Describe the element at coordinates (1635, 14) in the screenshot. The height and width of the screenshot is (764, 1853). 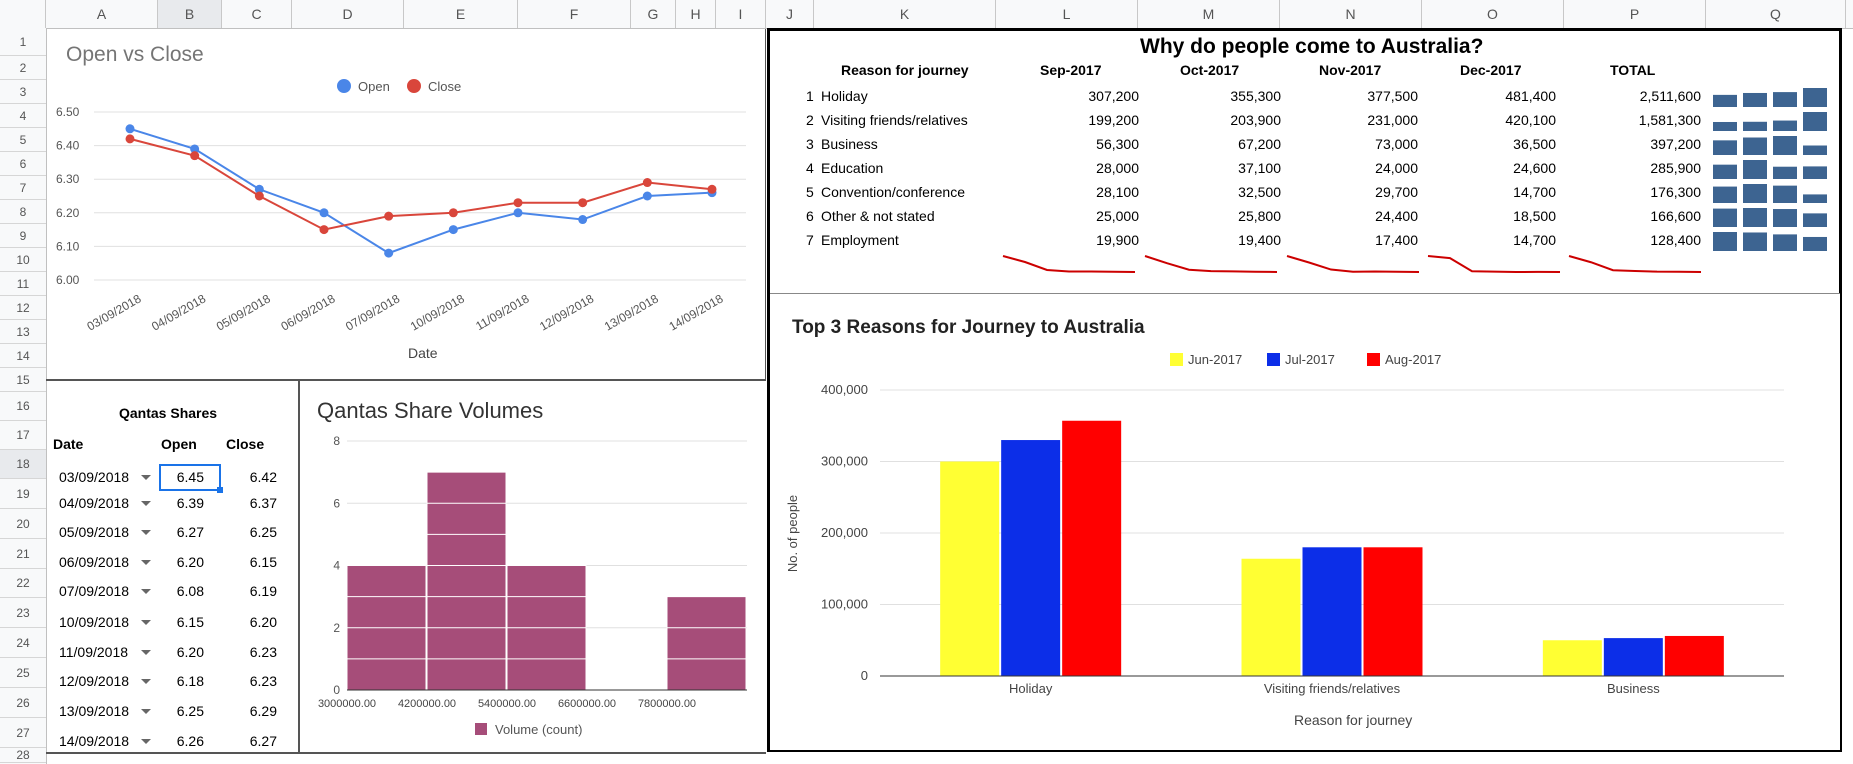
I see `column-header-P: P` at that location.